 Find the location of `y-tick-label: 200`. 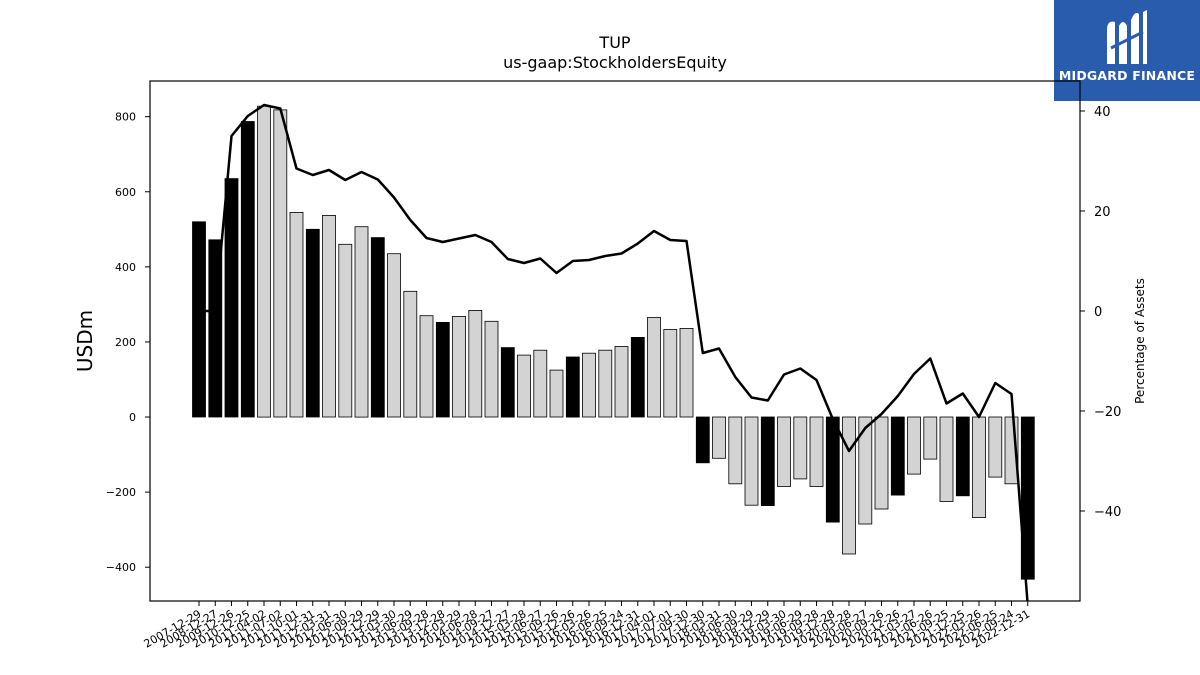

y-tick-label: 200 is located at coordinates (125, 342).